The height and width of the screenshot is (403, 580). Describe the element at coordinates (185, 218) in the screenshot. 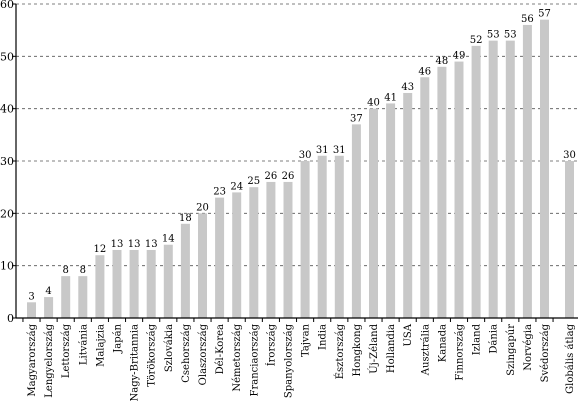

I see `data-label: 18` at that location.